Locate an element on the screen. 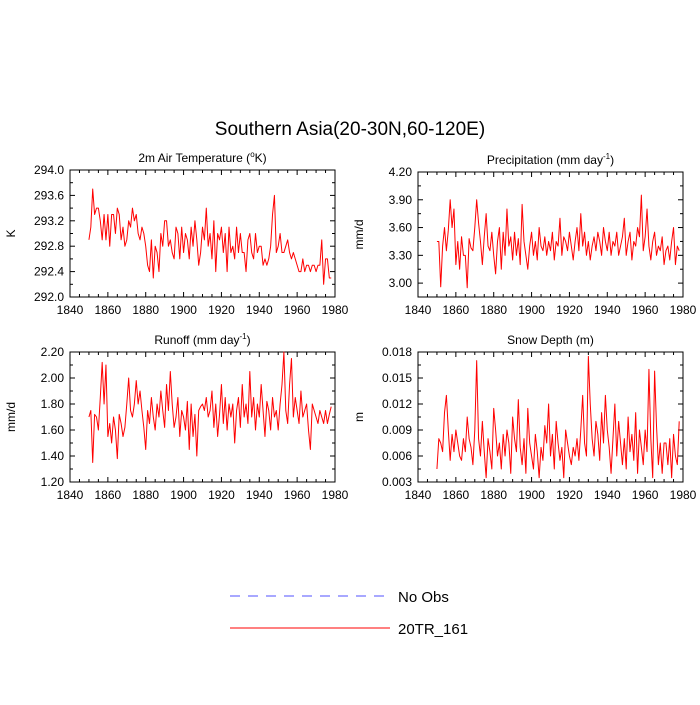 The width and height of the screenshot is (700, 705). y-tick-label: 4.20 is located at coordinates (401, 172).